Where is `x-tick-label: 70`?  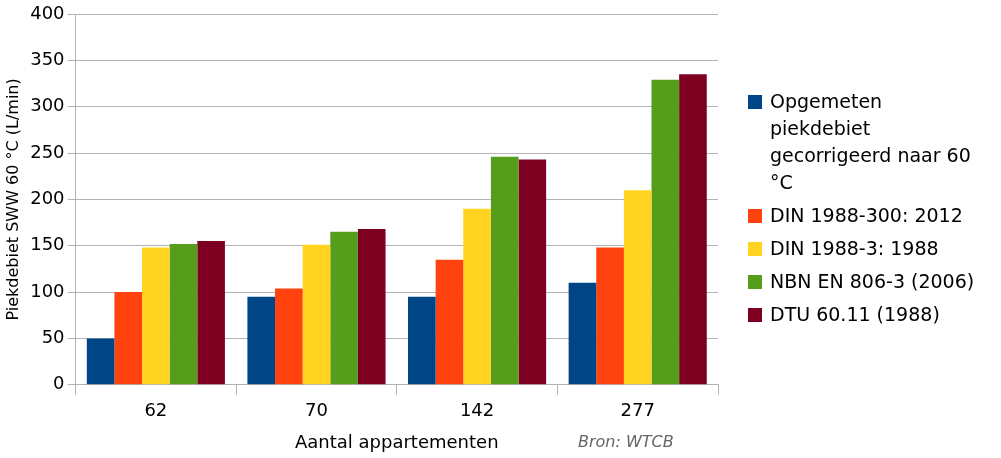 x-tick-label: 70 is located at coordinates (316, 410).